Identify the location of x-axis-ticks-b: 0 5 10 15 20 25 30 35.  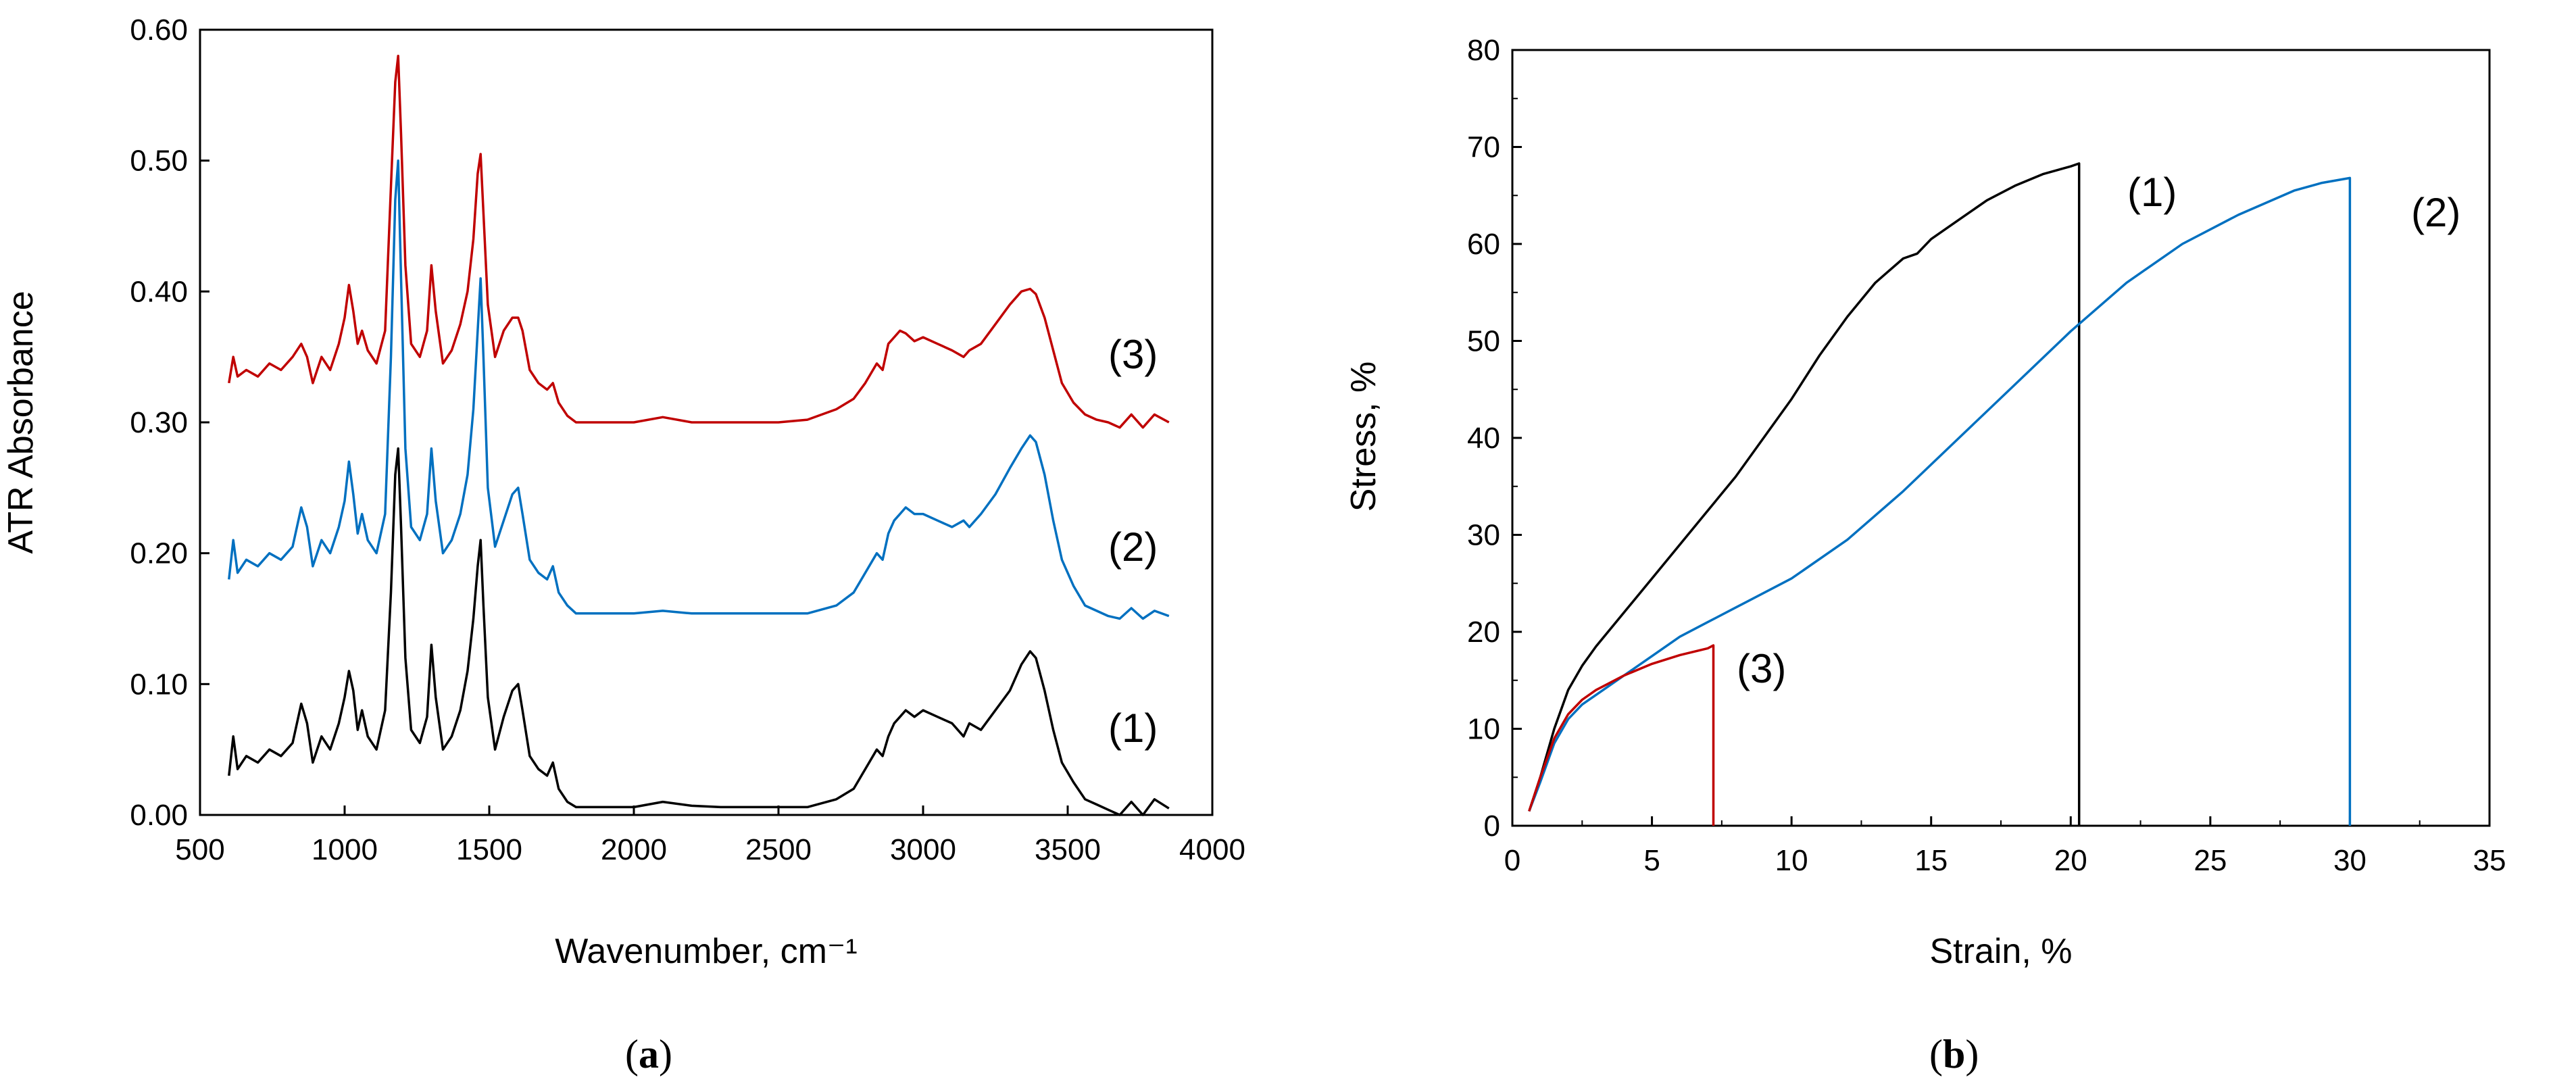
(2005, 847).